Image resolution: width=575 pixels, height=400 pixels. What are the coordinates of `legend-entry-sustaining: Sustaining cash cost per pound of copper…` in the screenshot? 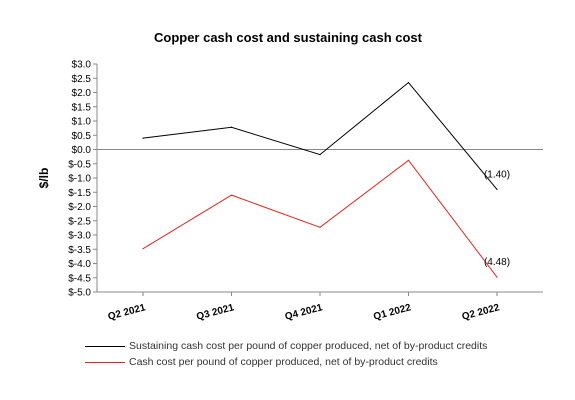 It's located at (286, 346).